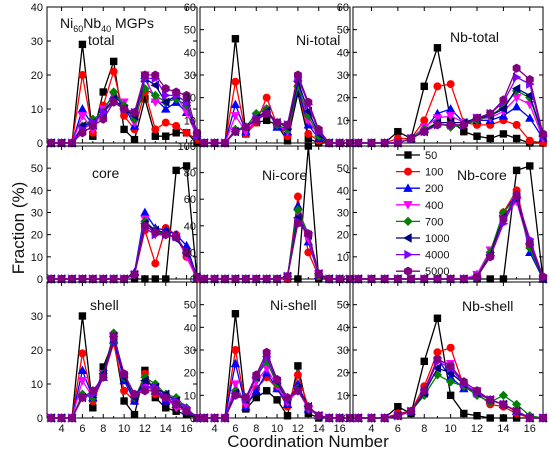 This screenshot has height=455, width=550. What do you see at coordinates (308, 441) in the screenshot?
I see `x-axis-title: Coordination Number` at bounding box center [308, 441].